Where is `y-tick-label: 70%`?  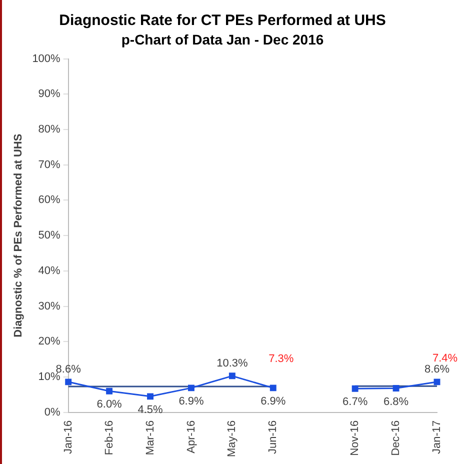 y-tick-label: 70% is located at coordinates (49, 164).